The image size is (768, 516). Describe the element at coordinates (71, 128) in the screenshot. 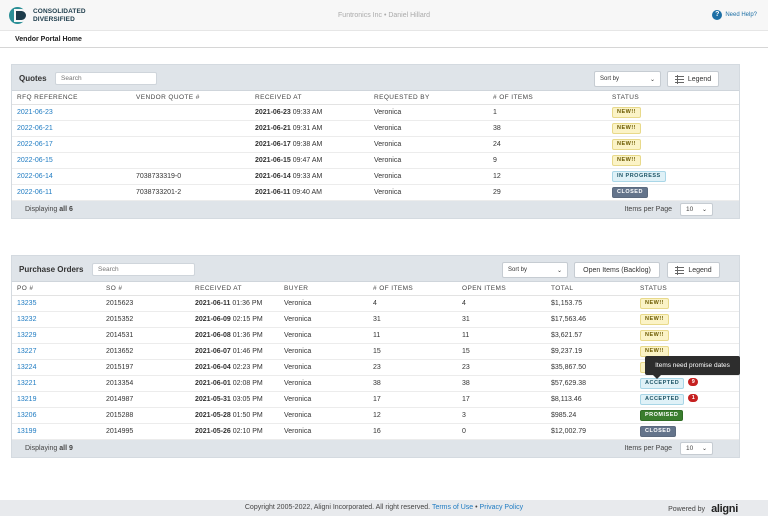

I see `rfq-reference-link: 2022-06-21` at that location.